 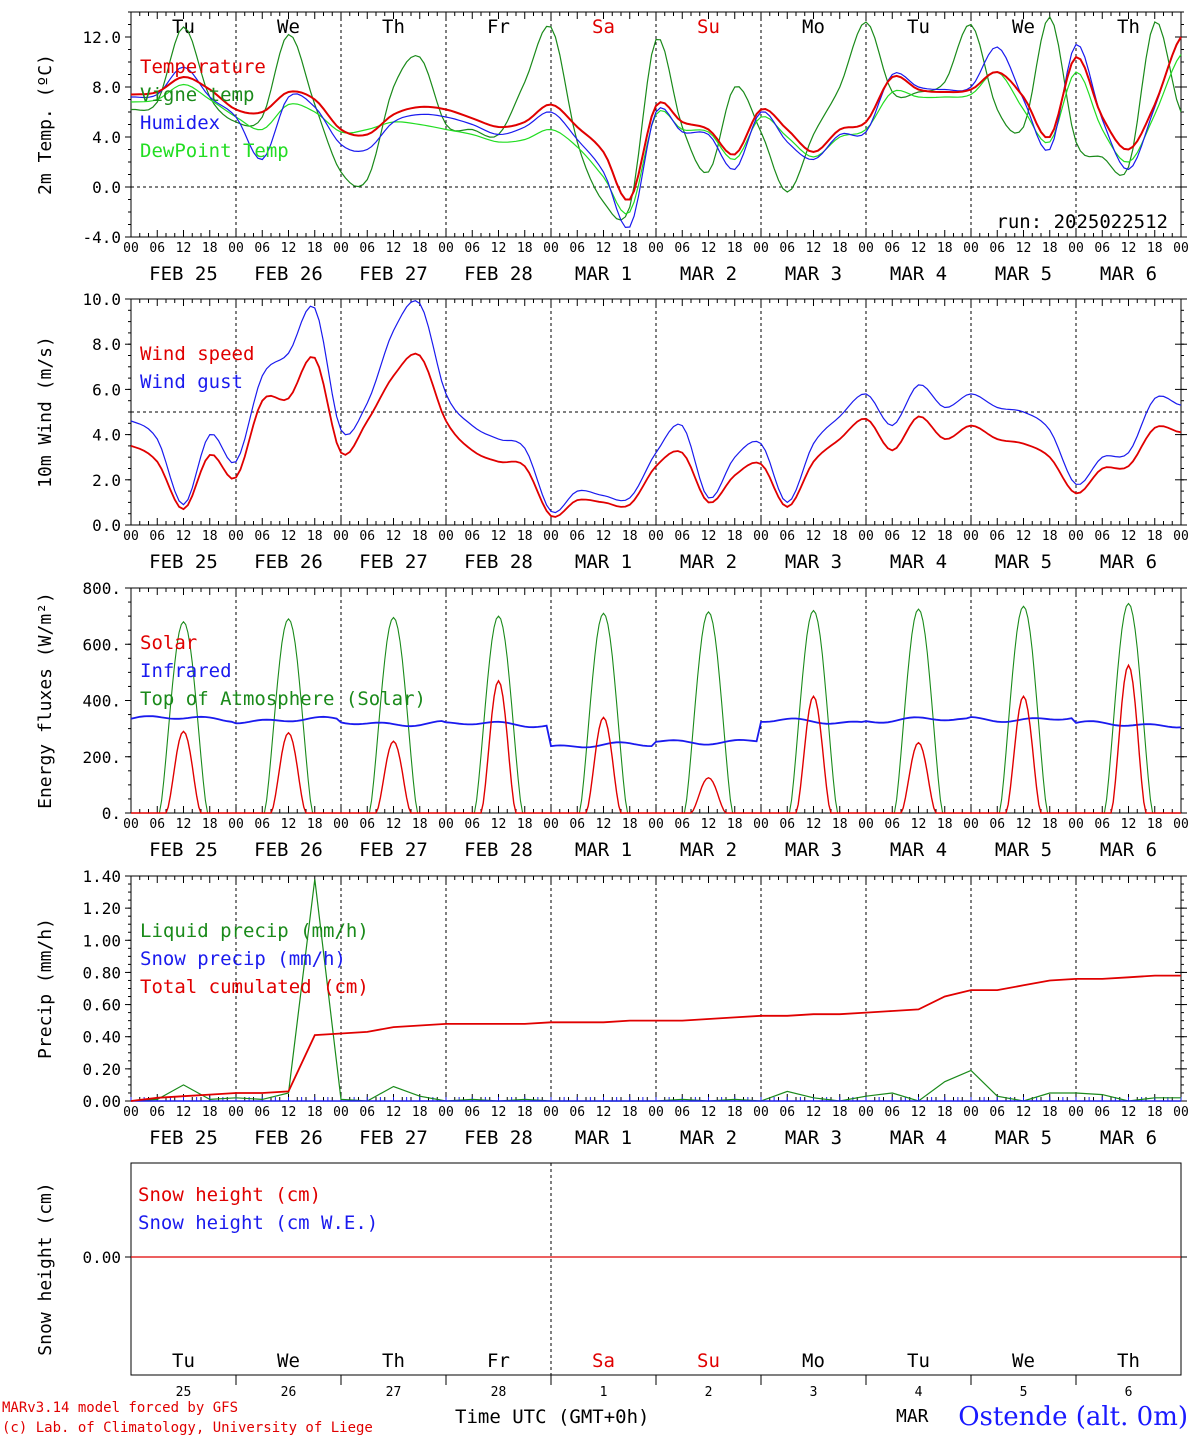 What do you see at coordinates (186, 671) in the screenshot?
I see `legend-infrared: Infrared` at bounding box center [186, 671].